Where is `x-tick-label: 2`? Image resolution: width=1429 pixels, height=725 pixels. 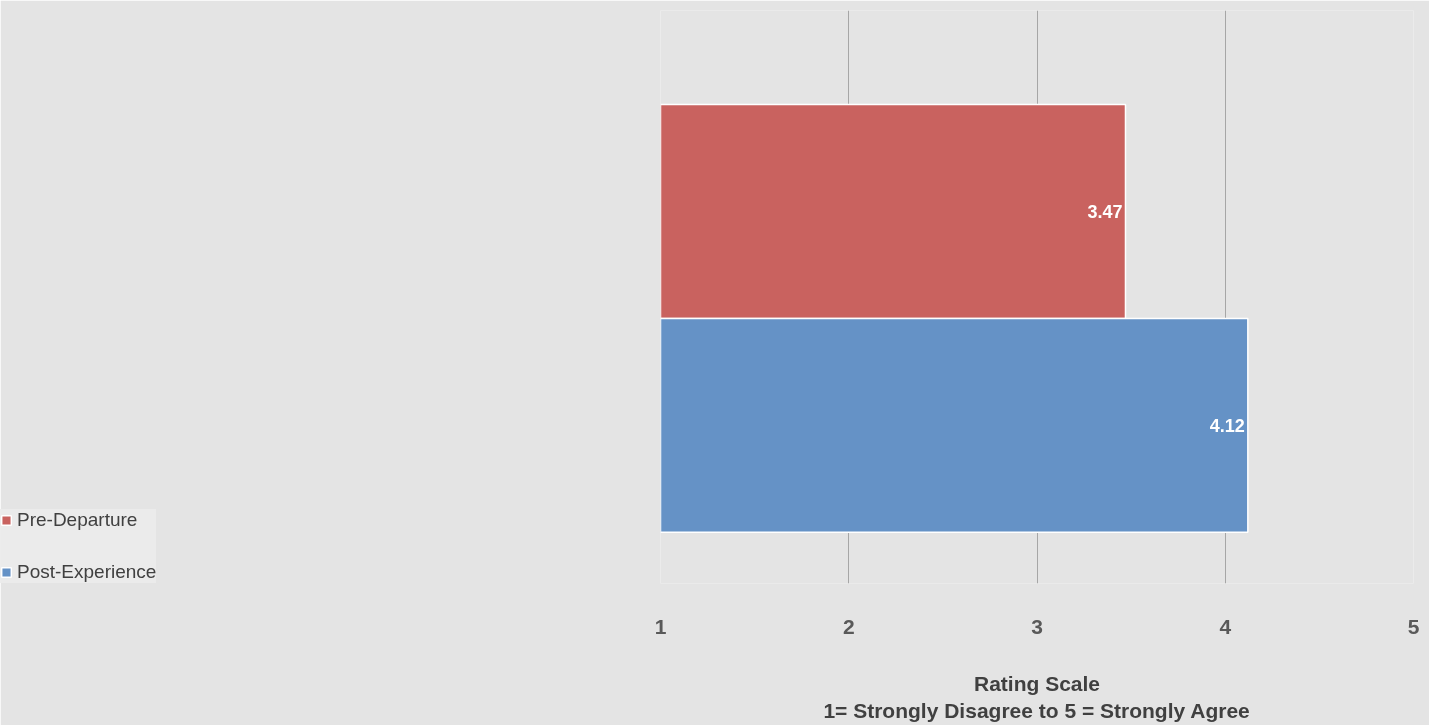
x-tick-label: 2 is located at coordinates (848, 626).